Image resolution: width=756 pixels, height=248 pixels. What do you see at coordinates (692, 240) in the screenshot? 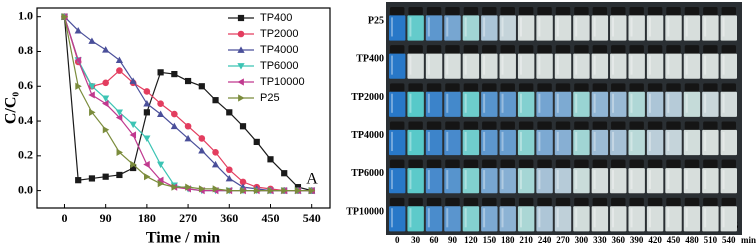
I see `time-label: 480` at bounding box center [692, 240].